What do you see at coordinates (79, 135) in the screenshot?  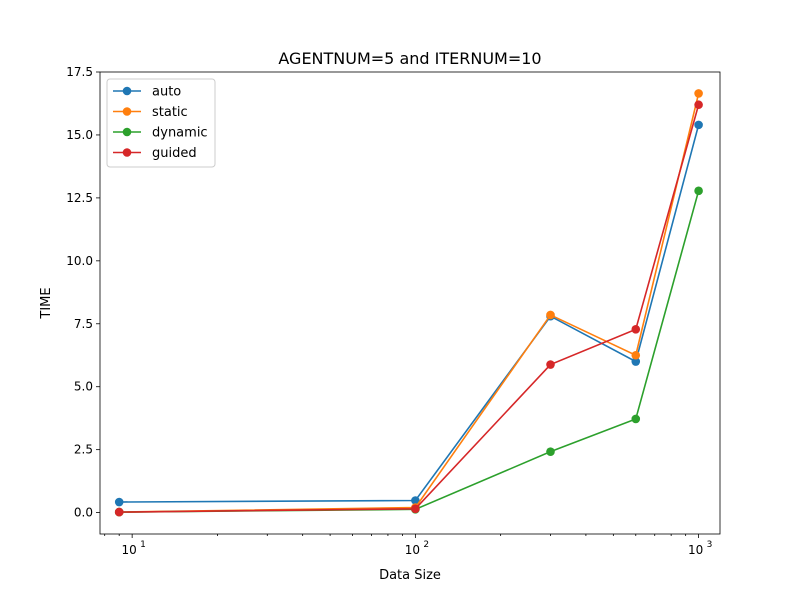 I see `y-tick-label: 15.0` at bounding box center [79, 135].